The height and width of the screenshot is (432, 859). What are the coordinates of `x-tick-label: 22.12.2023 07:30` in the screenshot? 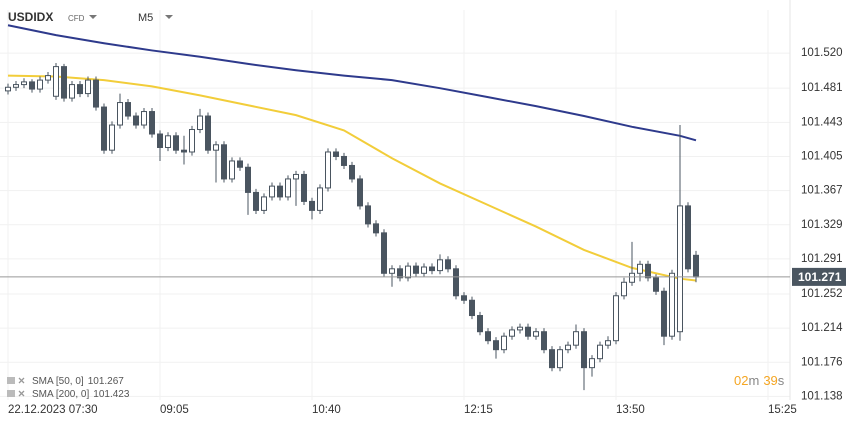 It's located at (53, 410).